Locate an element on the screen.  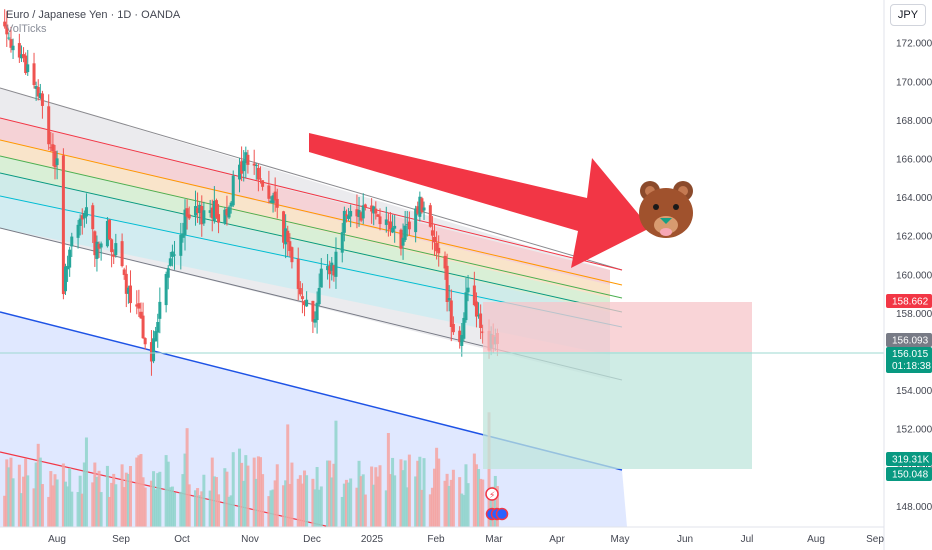
bearish-arrow-annotation is located at coordinates (479, 200).